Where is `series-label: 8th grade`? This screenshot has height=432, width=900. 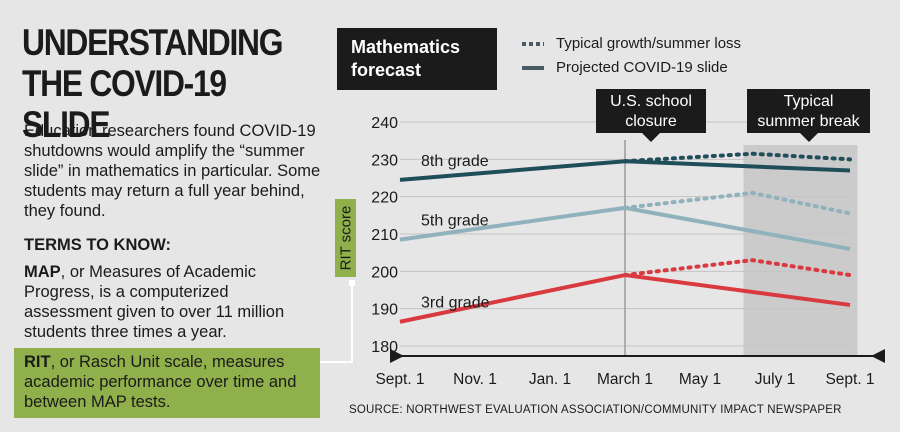 series-label: 8th grade is located at coordinates (455, 161).